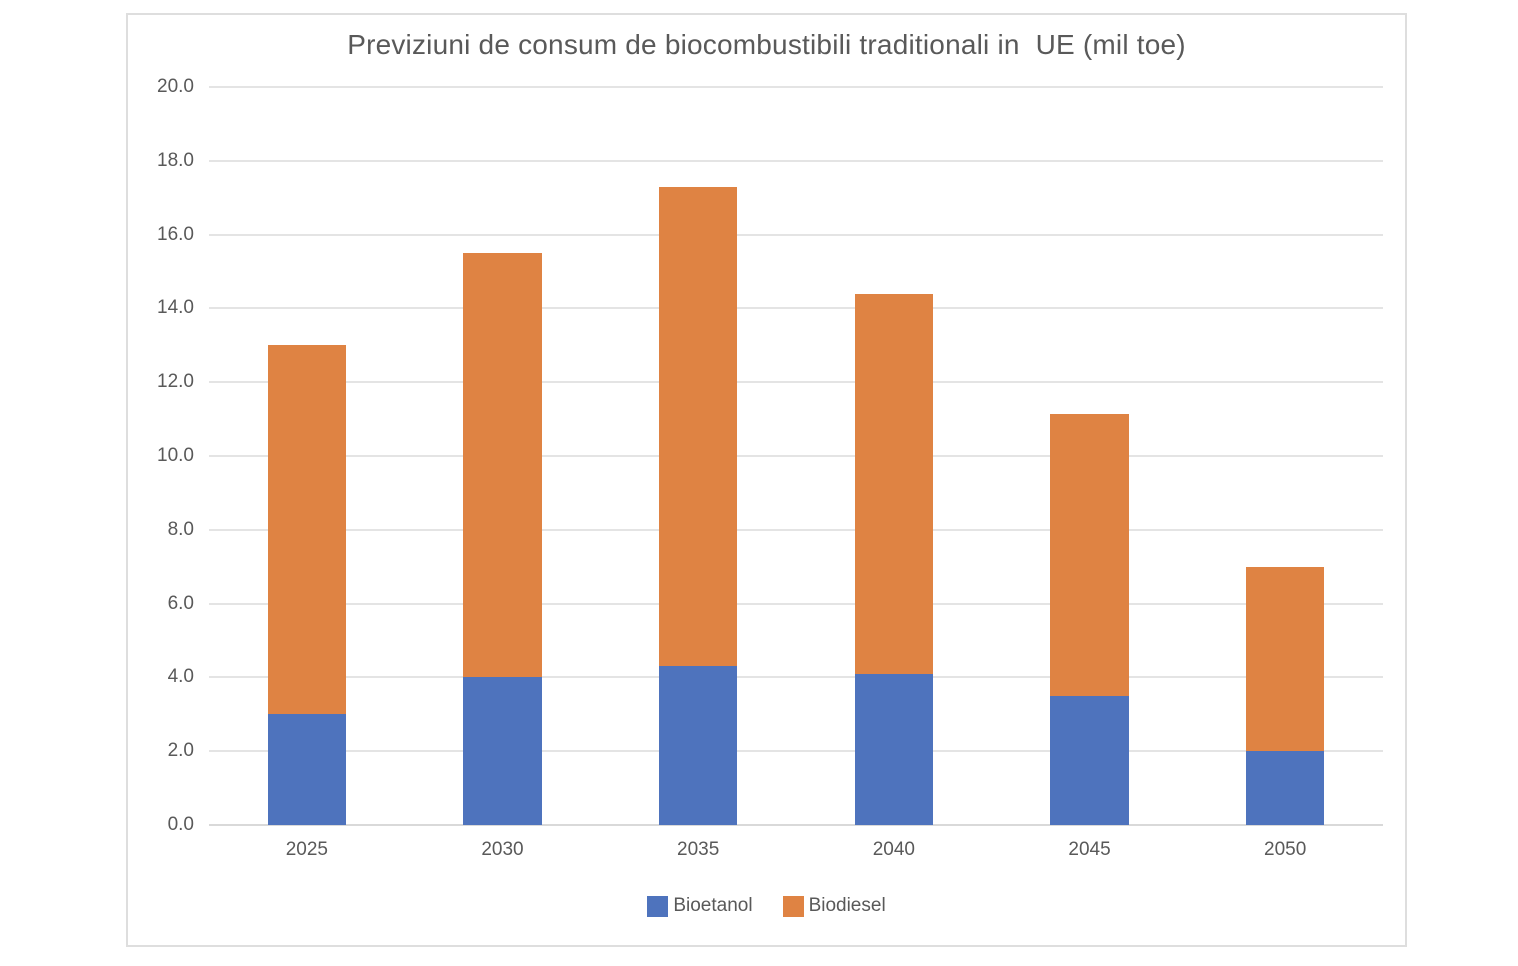 This screenshot has width=1518, height=966. Describe the element at coordinates (1089, 849) in the screenshot. I see `x-tick-label: 2045` at that location.